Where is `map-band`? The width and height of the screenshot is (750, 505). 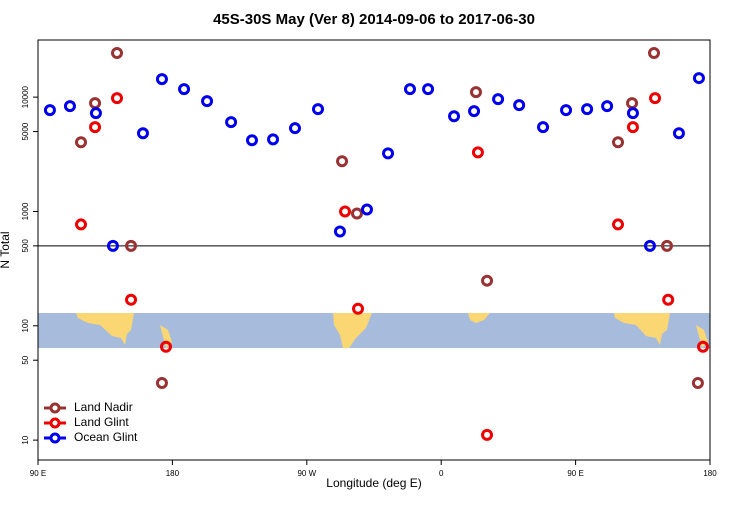
map-band is located at coordinates (374, 330).